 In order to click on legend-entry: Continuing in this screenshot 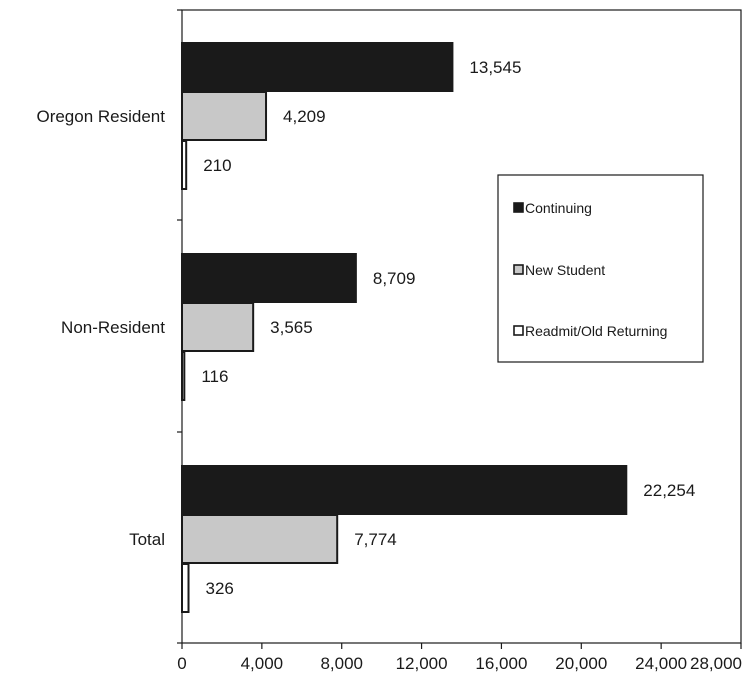, I will do `click(558, 208)`.